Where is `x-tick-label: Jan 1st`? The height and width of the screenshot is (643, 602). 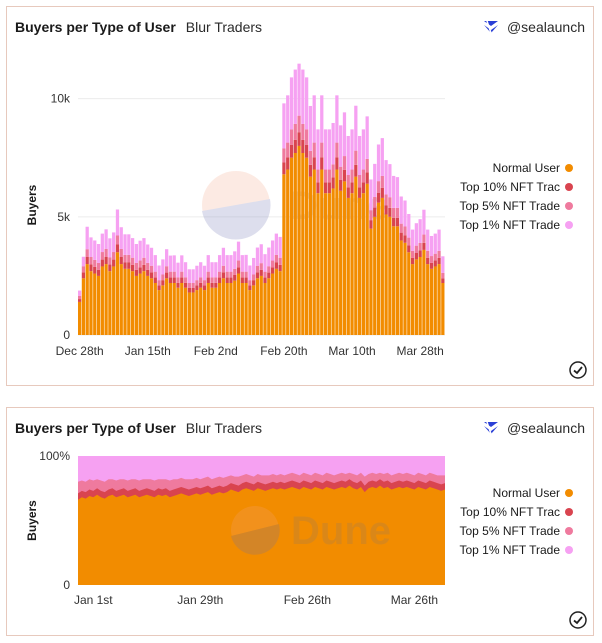 x-tick-label: Jan 1st is located at coordinates (93, 600).